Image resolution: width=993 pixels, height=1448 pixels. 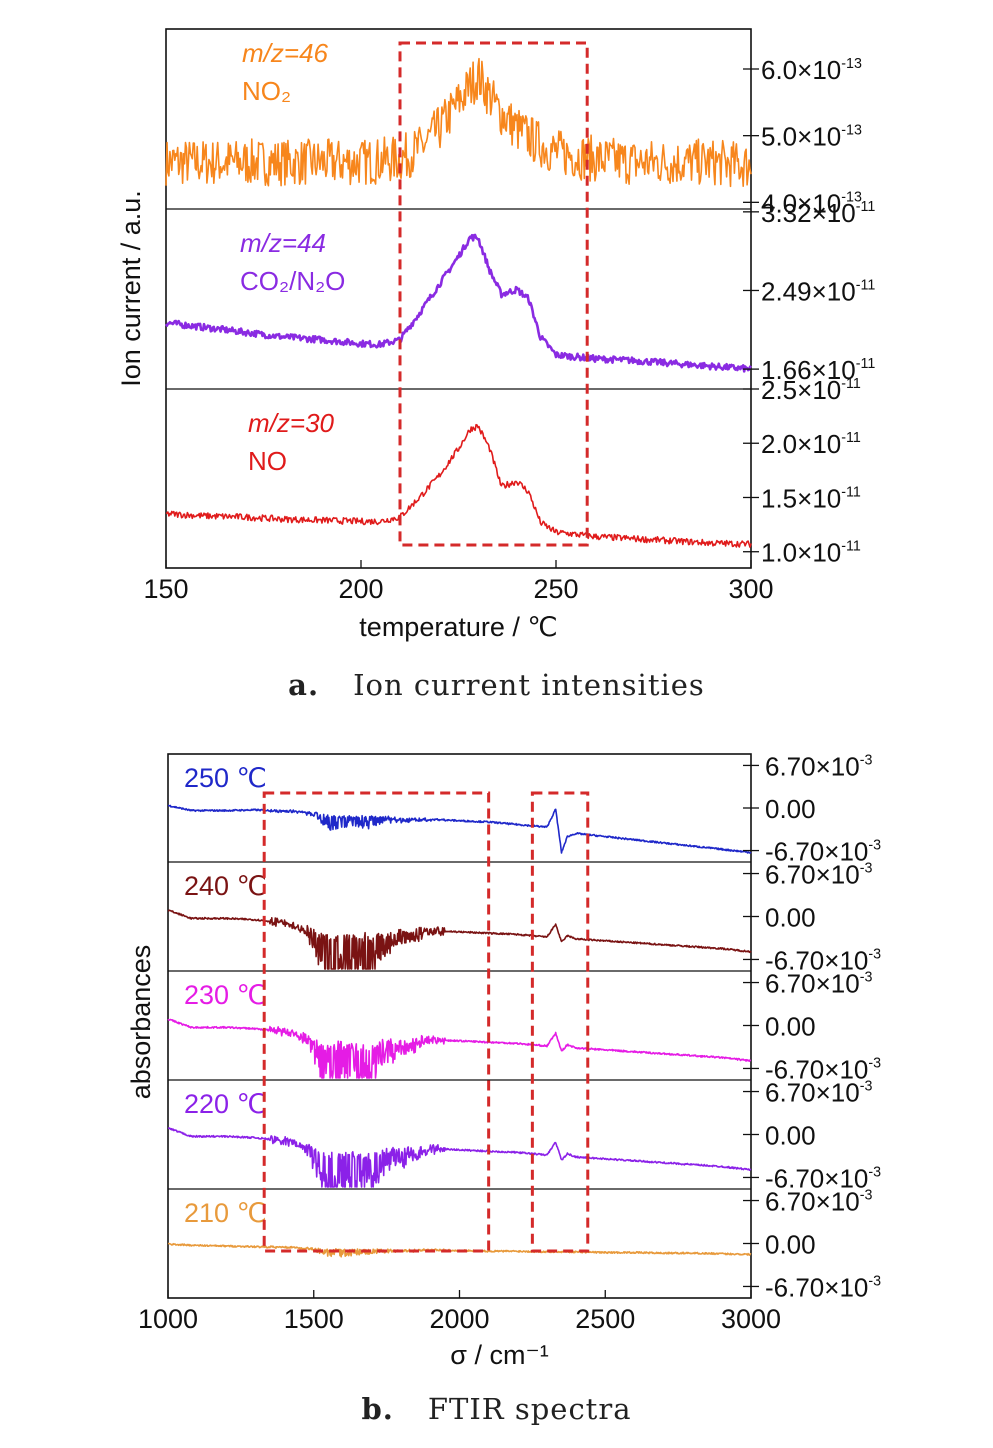 I want to click on panel-a-caption-text: Ion current intensities, so click(x=529, y=685).